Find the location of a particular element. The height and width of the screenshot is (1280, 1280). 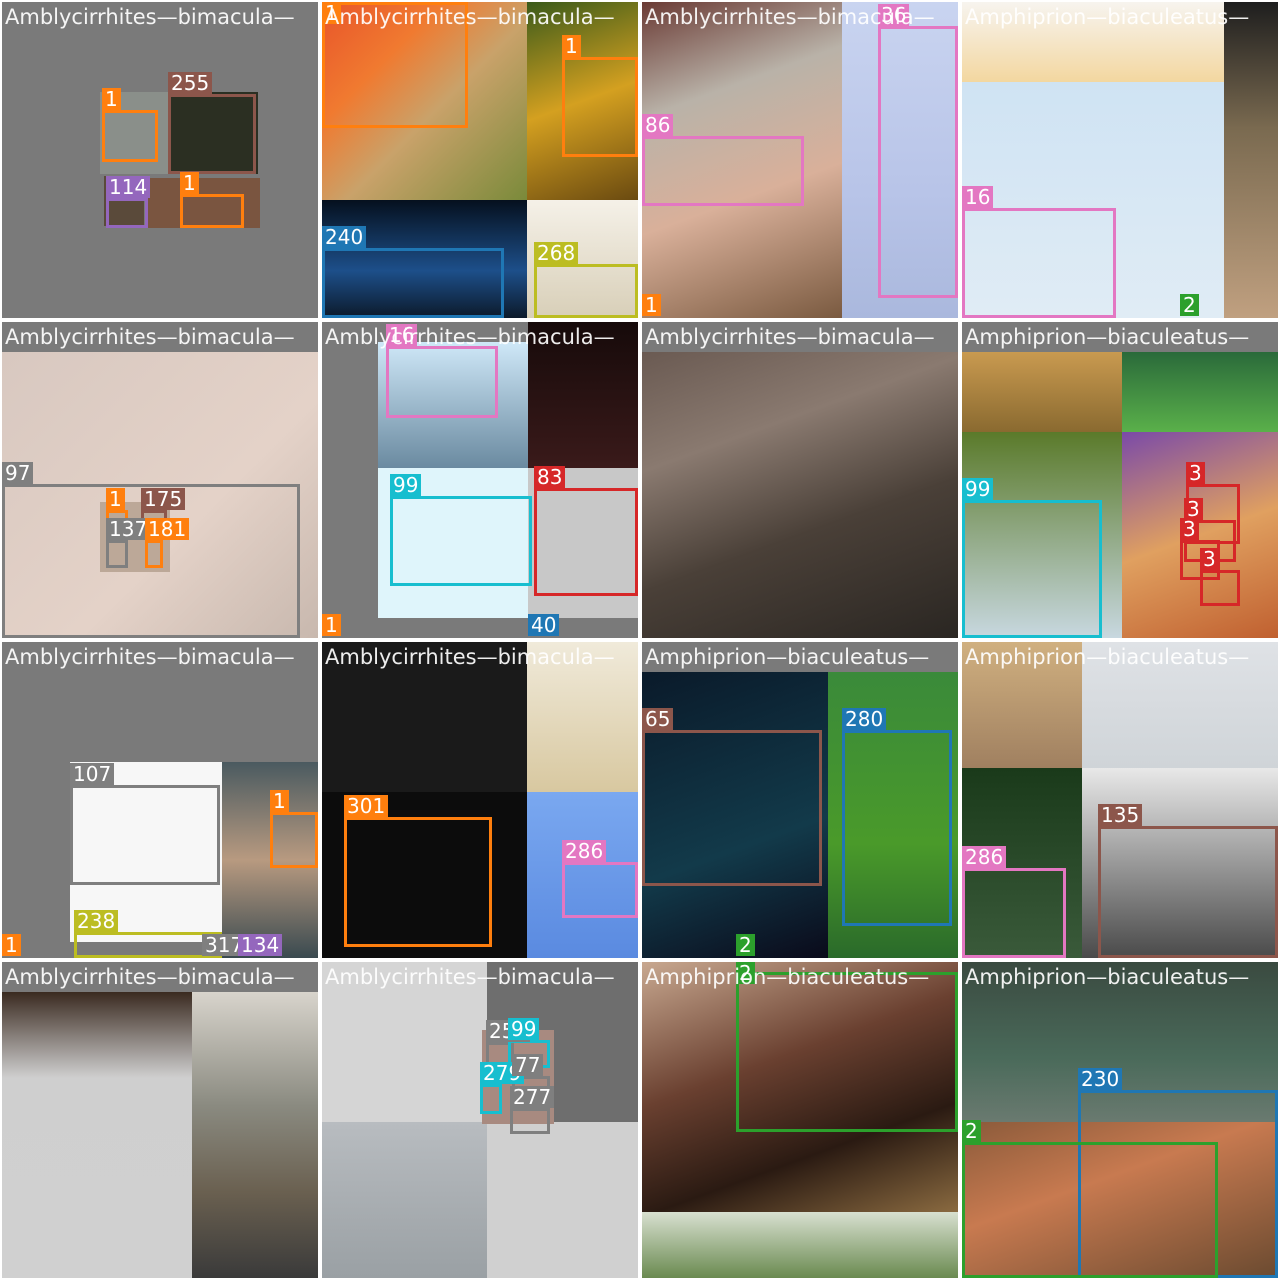

detection-label: 83 is located at coordinates (550, 477).